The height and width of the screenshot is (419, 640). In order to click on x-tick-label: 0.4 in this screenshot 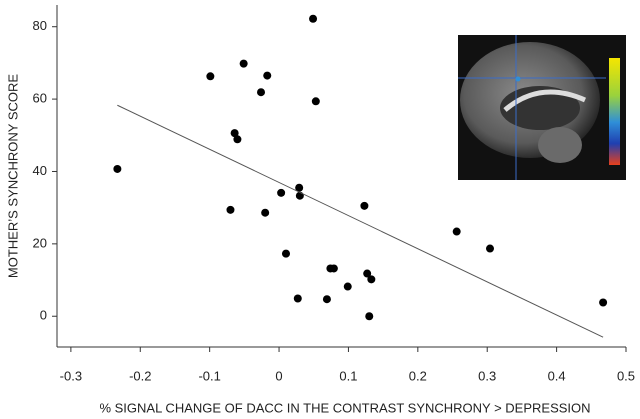, I will do `click(557, 375)`.